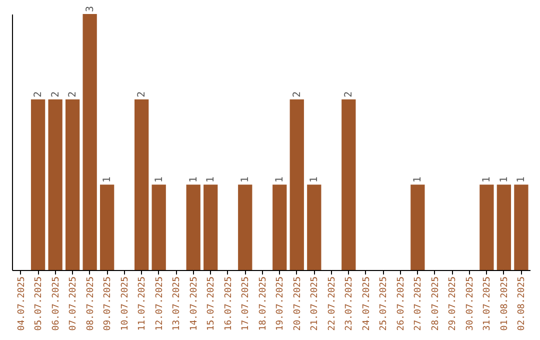  I want to click on x-tick-label: 19.07.2025, so click(281, 303).